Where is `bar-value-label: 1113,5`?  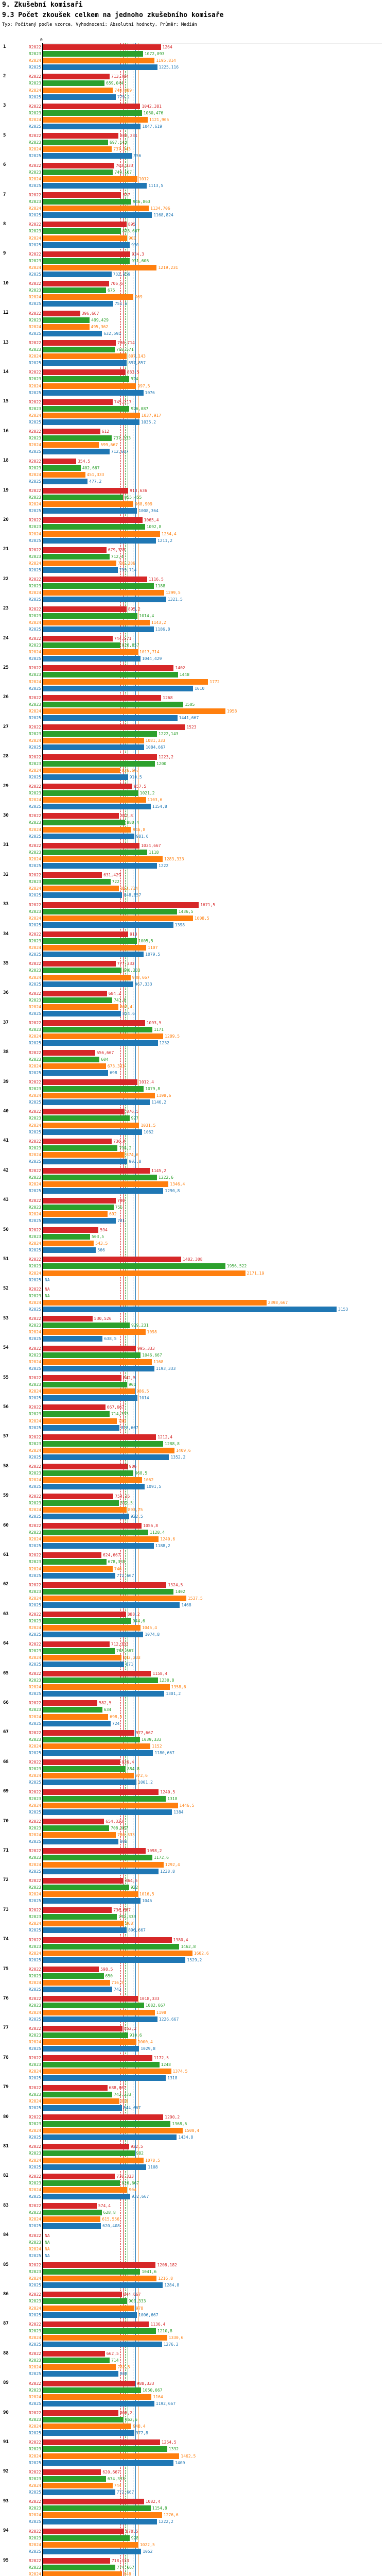
bar-value-label: 1113,5 is located at coordinates (156, 185).